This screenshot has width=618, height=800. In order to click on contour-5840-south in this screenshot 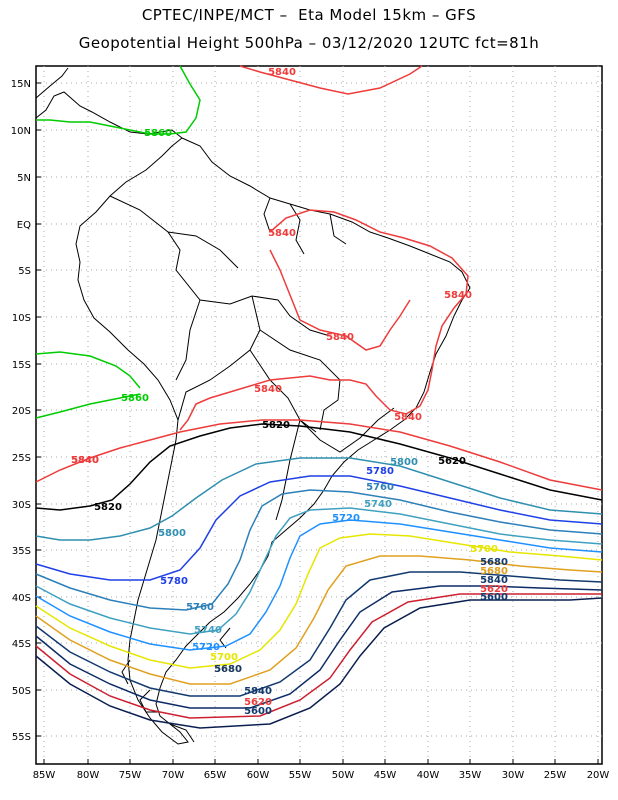, I will do `click(319, 455)`.